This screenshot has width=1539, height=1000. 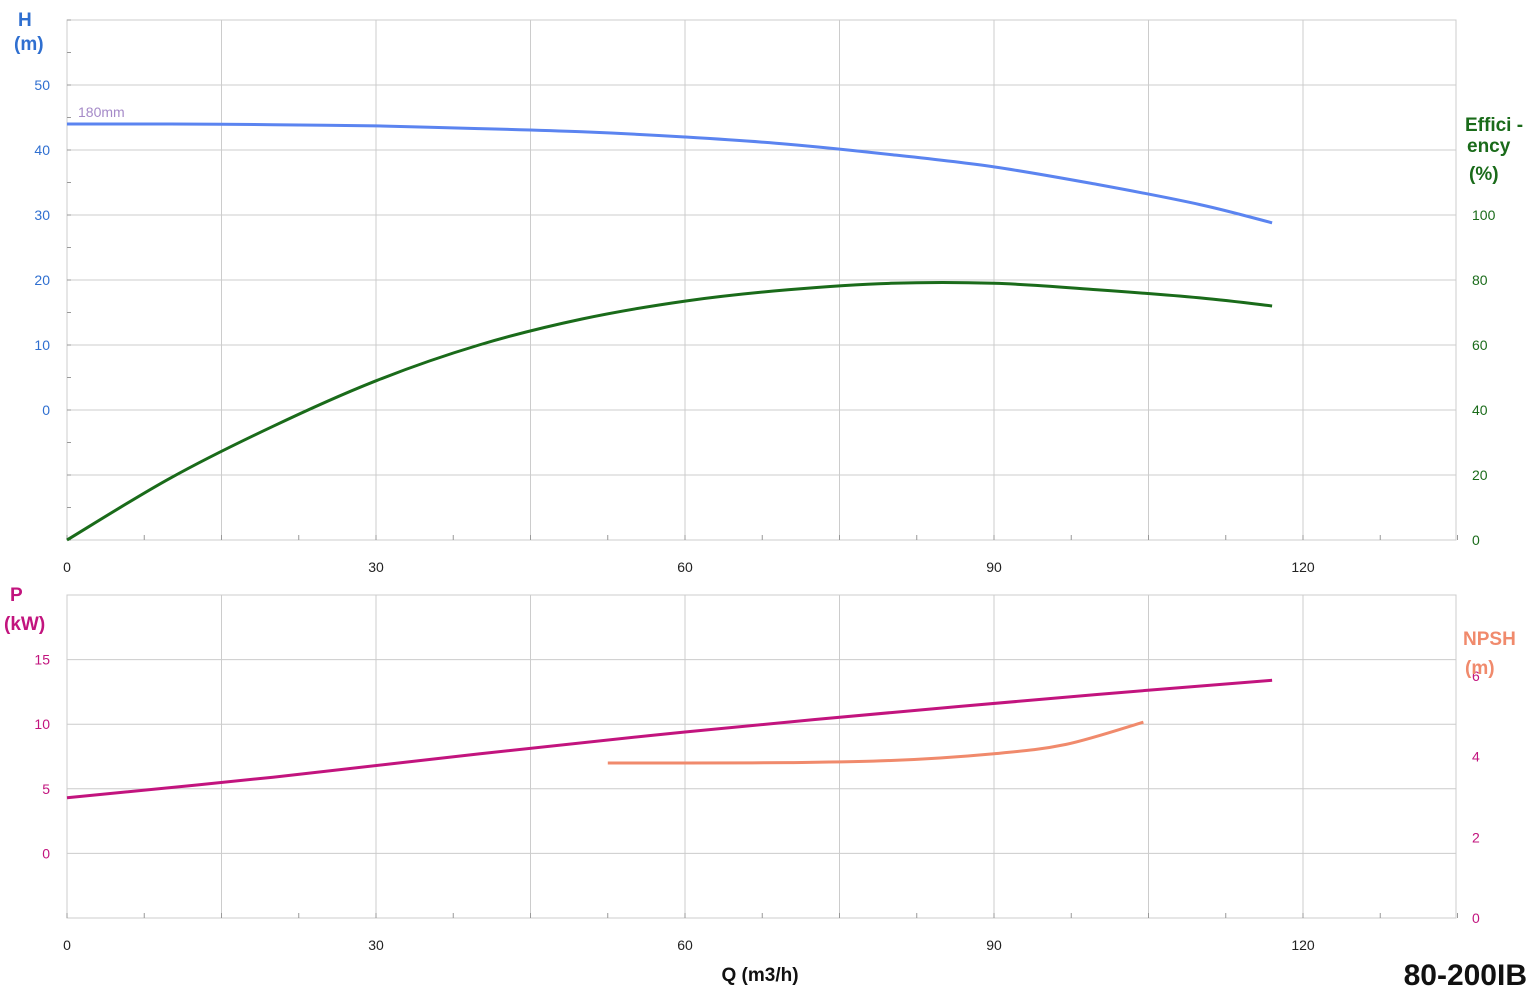 I want to click on npsh-tick-label: 4, so click(x=1476, y=757).